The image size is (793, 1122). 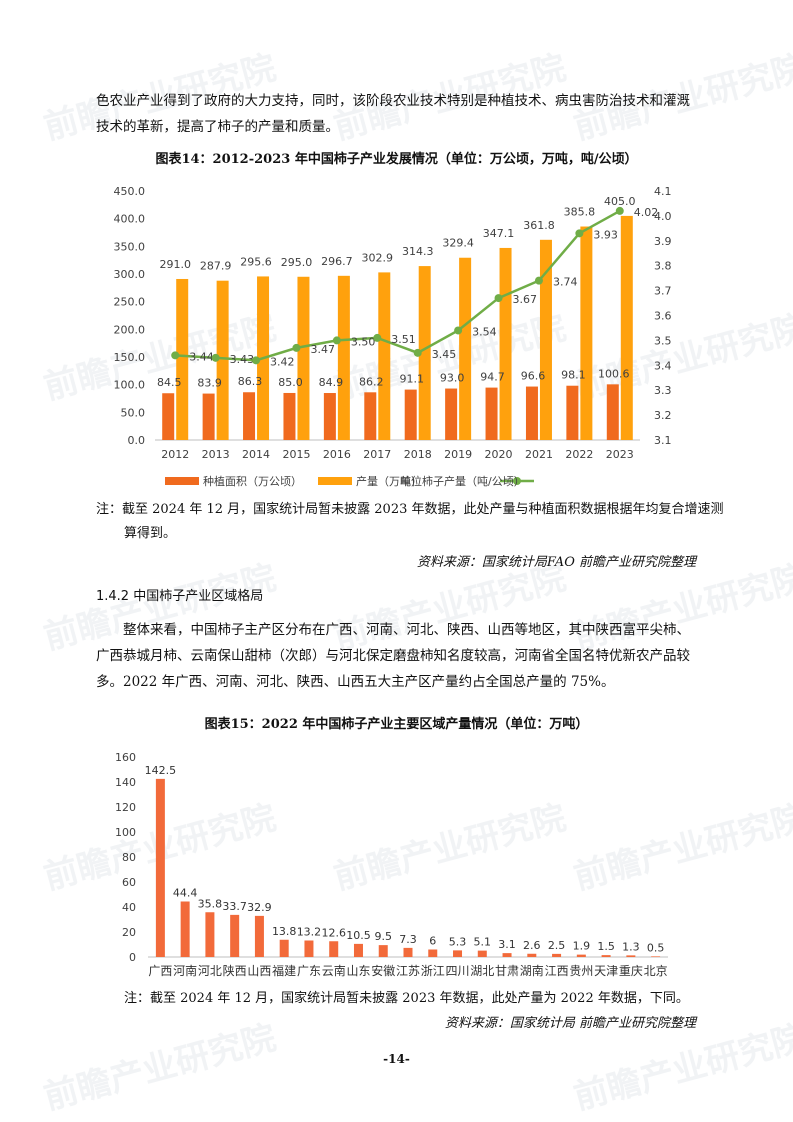 I want to click on y2-tick-label: 4.0, so click(x=663, y=216).